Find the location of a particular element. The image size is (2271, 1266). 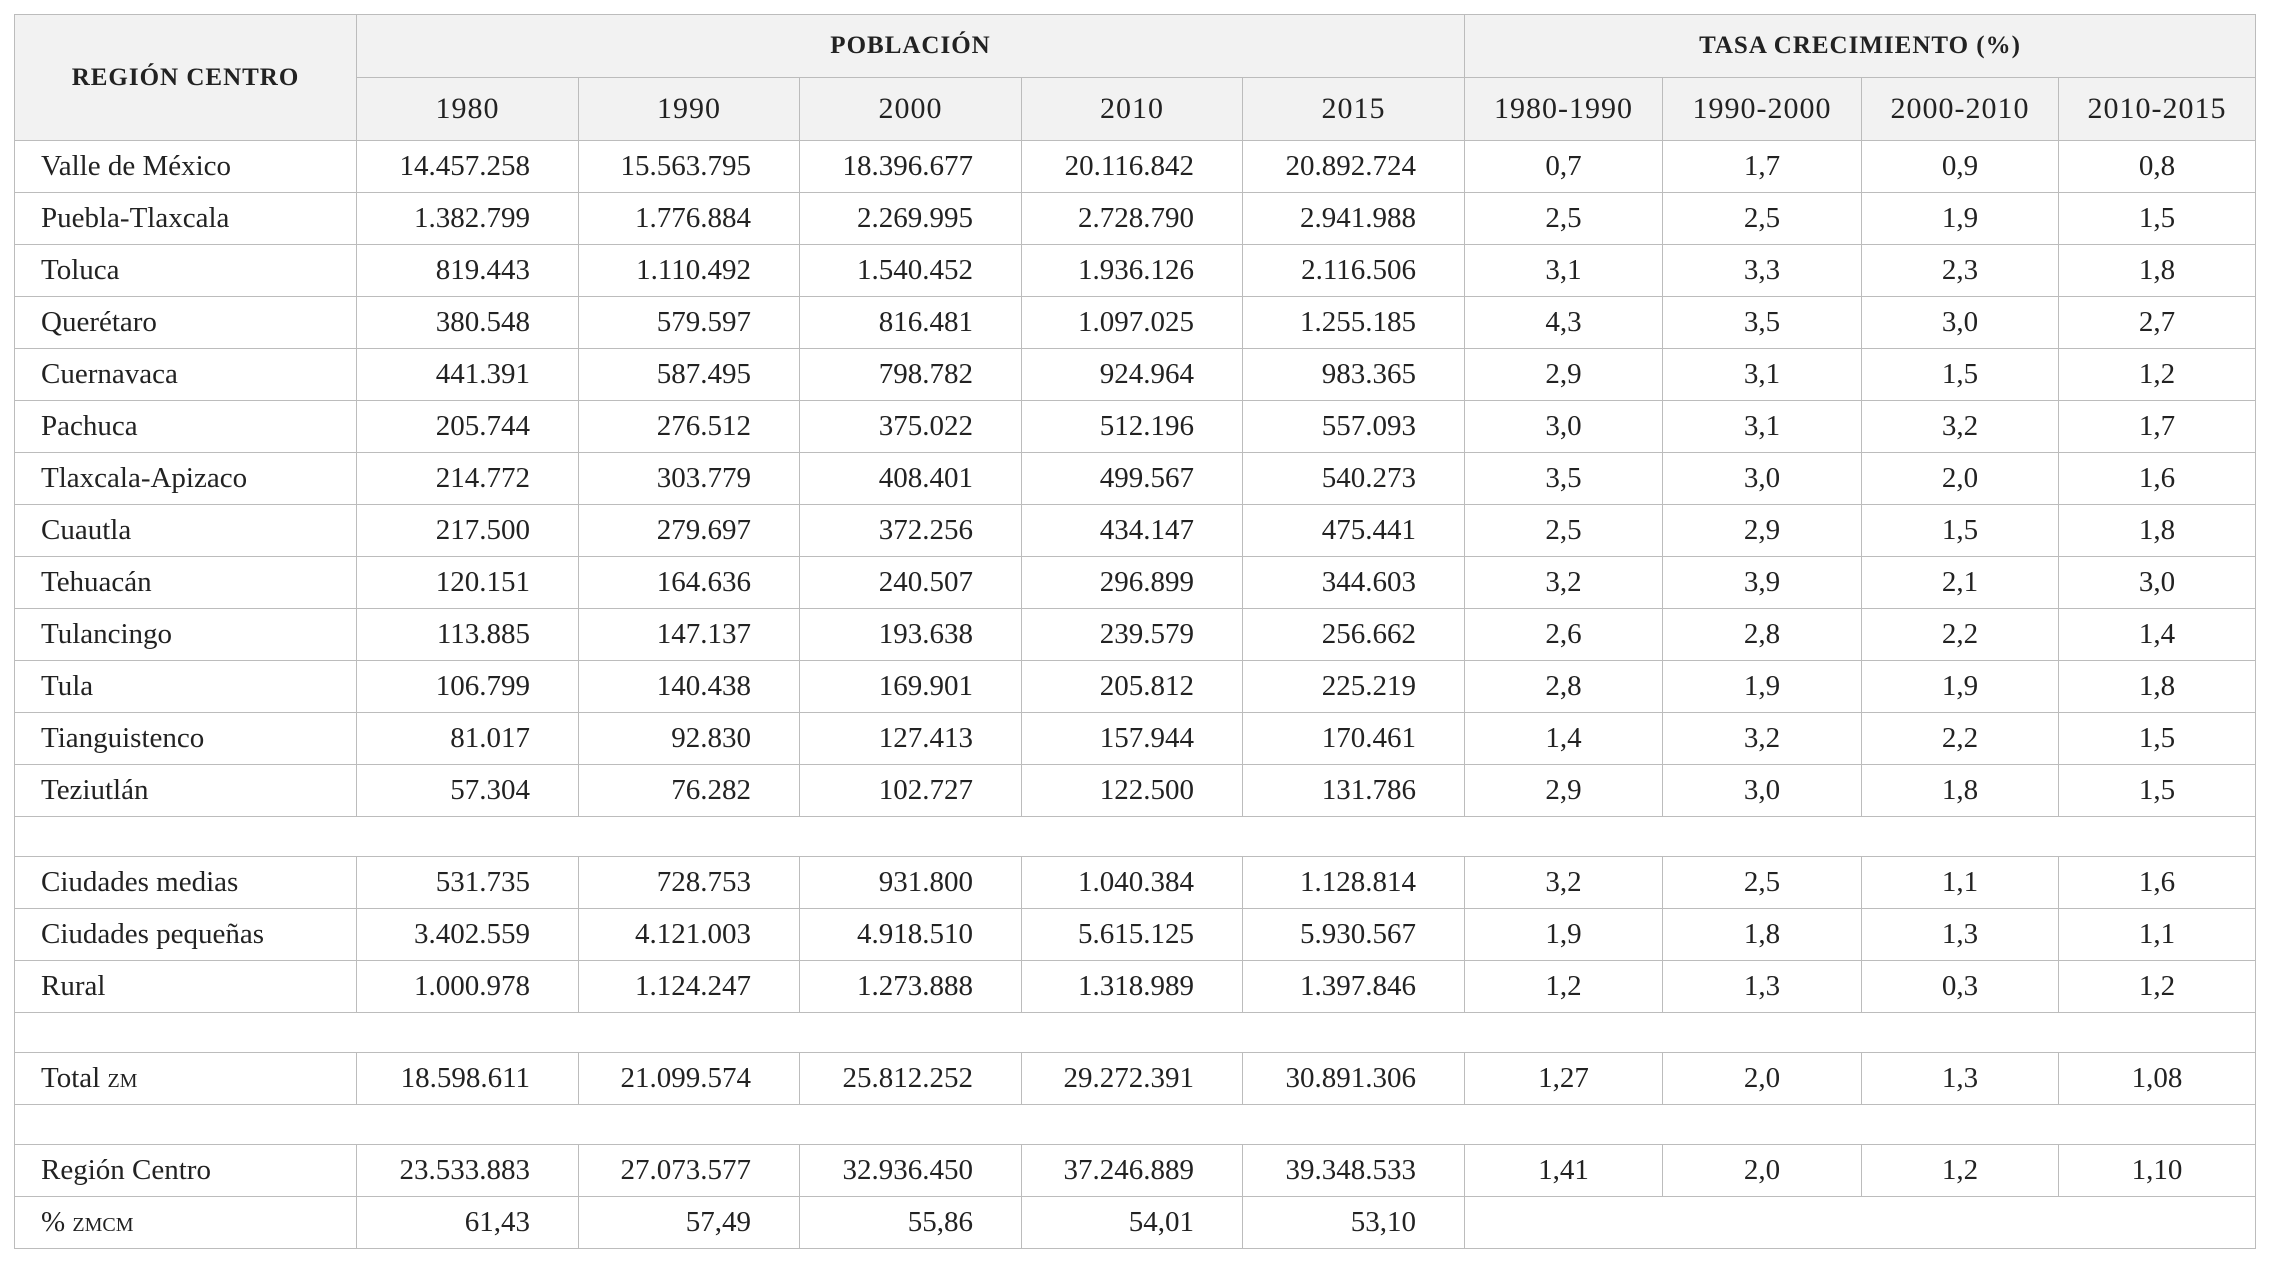

row-label: Tianguistenco is located at coordinates (185, 738).